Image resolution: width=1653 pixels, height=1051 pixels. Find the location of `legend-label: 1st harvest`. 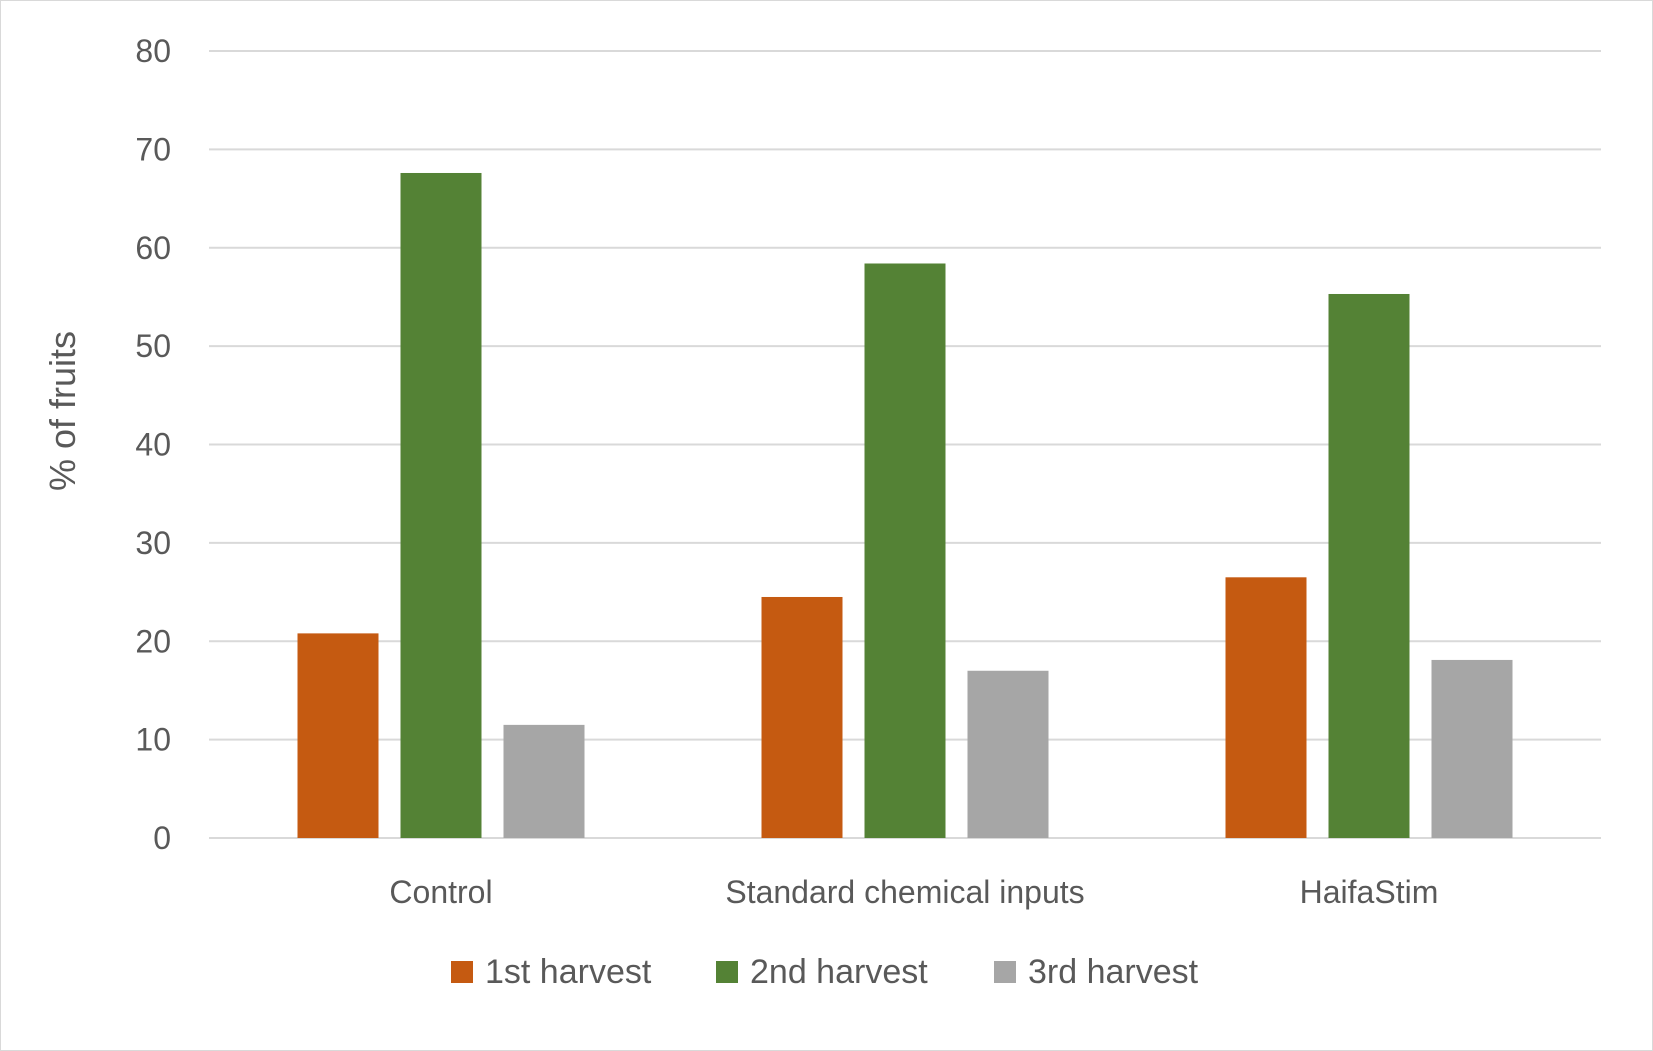

legend-label: 1st harvest is located at coordinates (568, 972).